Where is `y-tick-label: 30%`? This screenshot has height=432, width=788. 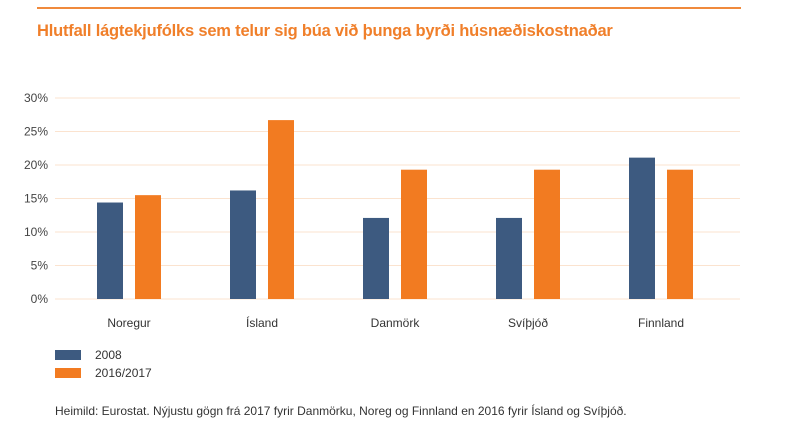 y-tick-label: 30% is located at coordinates (36, 98).